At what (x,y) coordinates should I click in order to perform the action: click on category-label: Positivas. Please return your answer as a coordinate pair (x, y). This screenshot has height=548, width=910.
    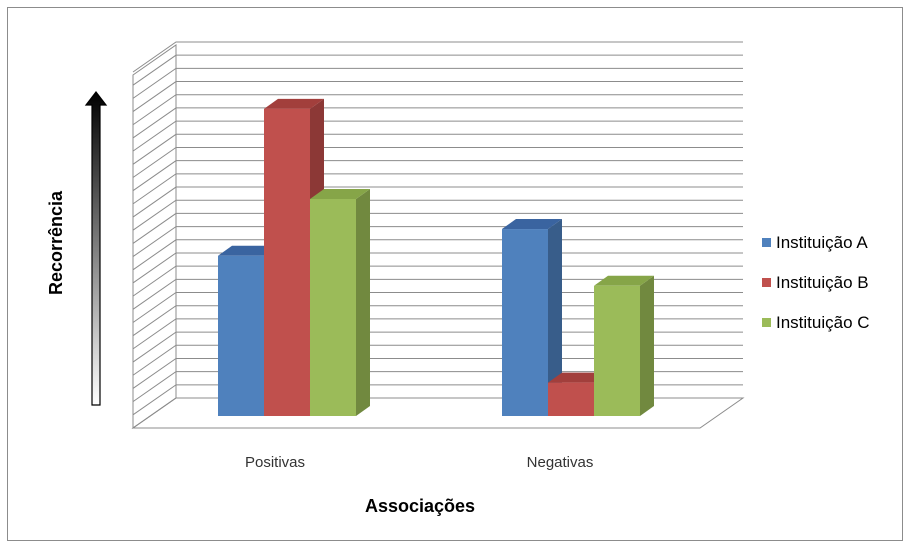
    Looking at the image, I should click on (275, 462).